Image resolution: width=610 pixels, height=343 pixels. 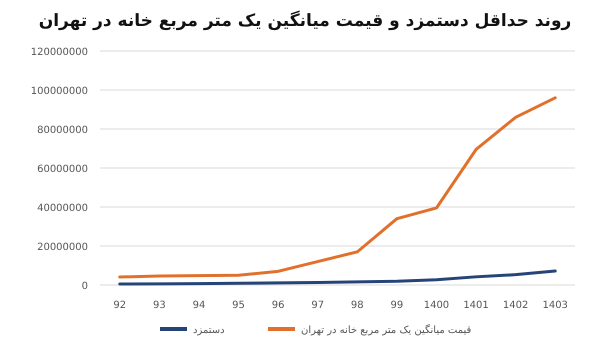 I want to click on x-tick-label: 96, so click(x=278, y=305).